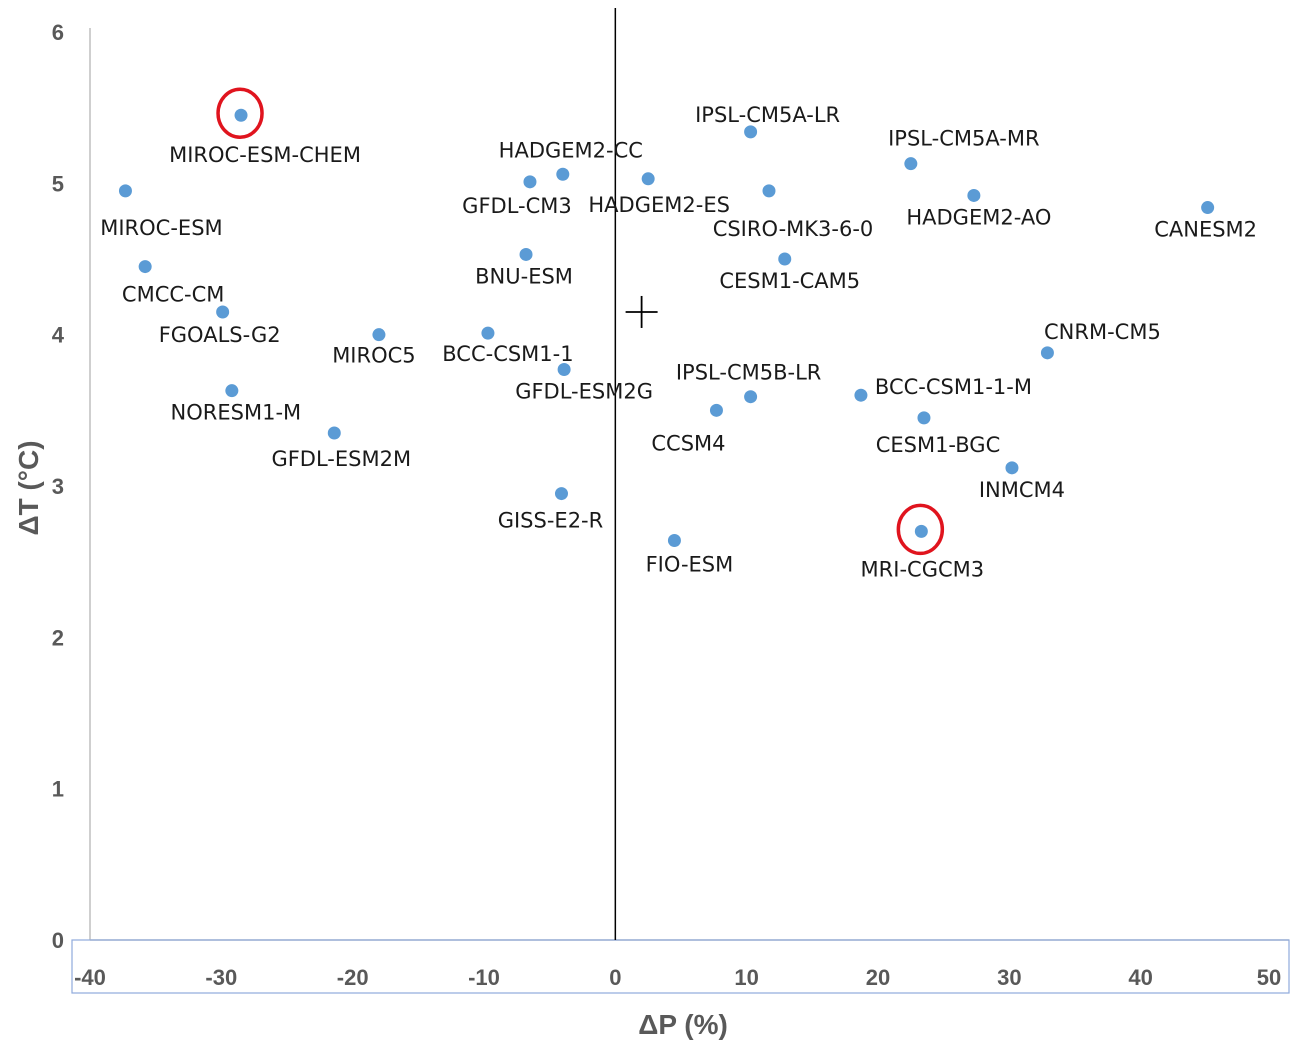 The width and height of the screenshot is (1300, 1051). Describe the element at coordinates (793, 212) in the screenshot. I see `scatter-point: CSIRO-MK3-6-0` at that location.